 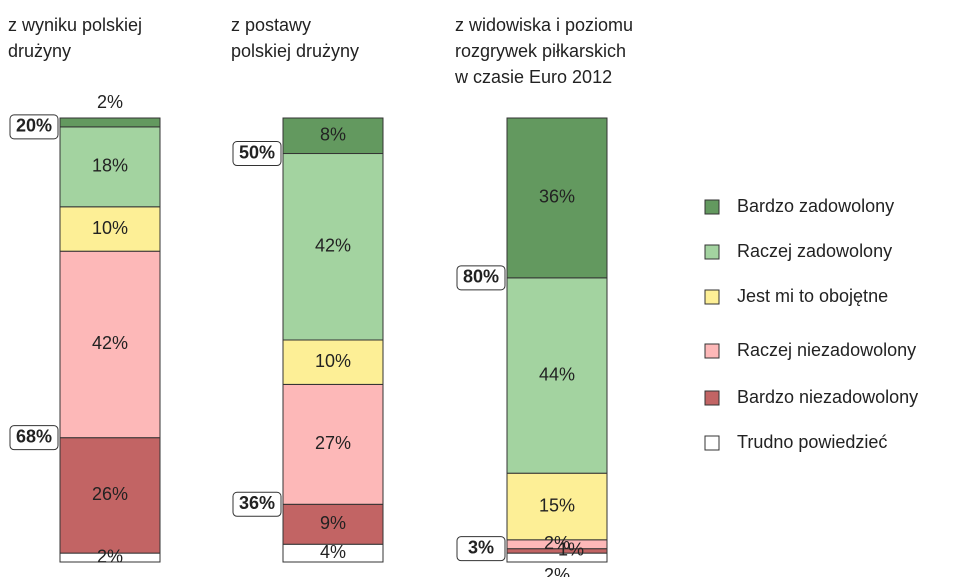 I want to click on legend-label: Bardzo niezadowolony, so click(x=827, y=397).